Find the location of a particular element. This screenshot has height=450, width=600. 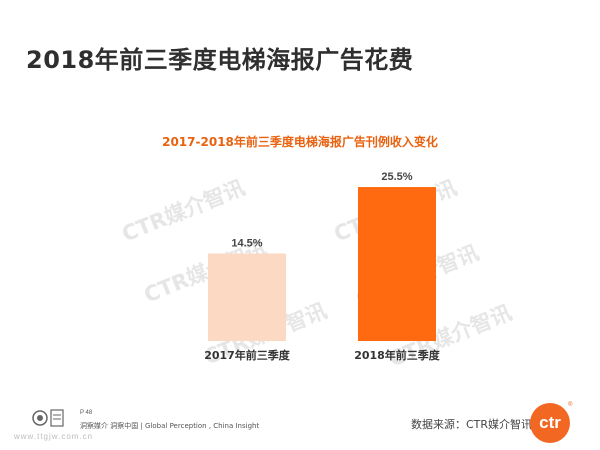

data-label: 25.5% is located at coordinates (396, 177).